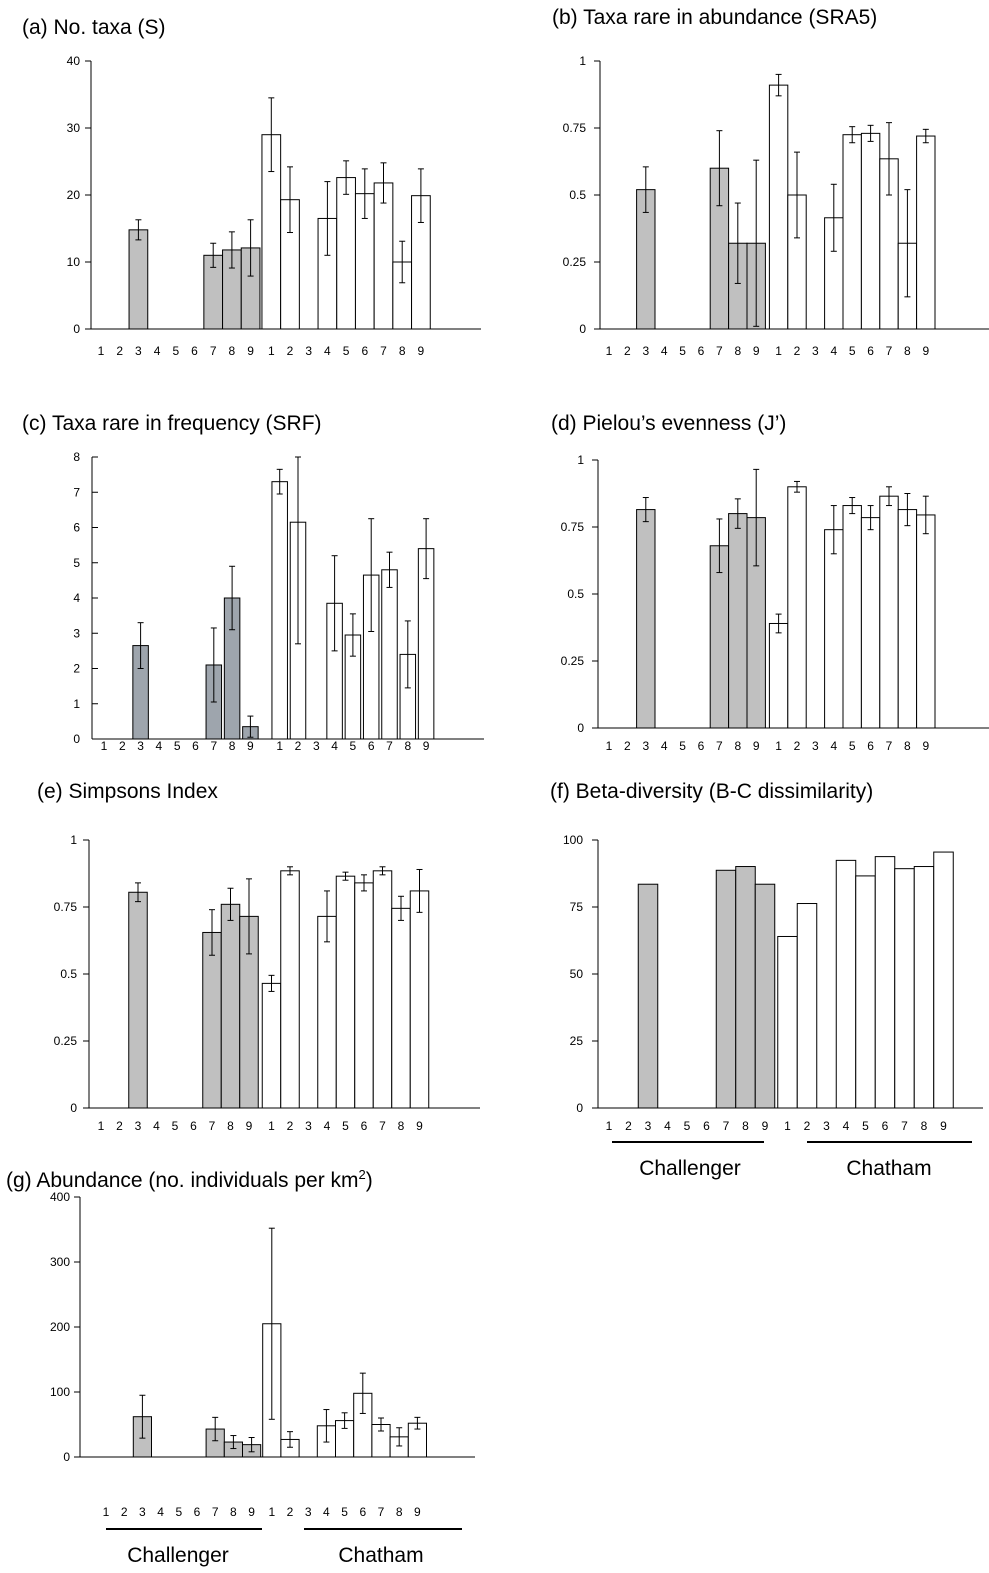  What do you see at coordinates (369, 1180) in the screenshot?
I see `panel-g-title-end: )` at bounding box center [369, 1180].